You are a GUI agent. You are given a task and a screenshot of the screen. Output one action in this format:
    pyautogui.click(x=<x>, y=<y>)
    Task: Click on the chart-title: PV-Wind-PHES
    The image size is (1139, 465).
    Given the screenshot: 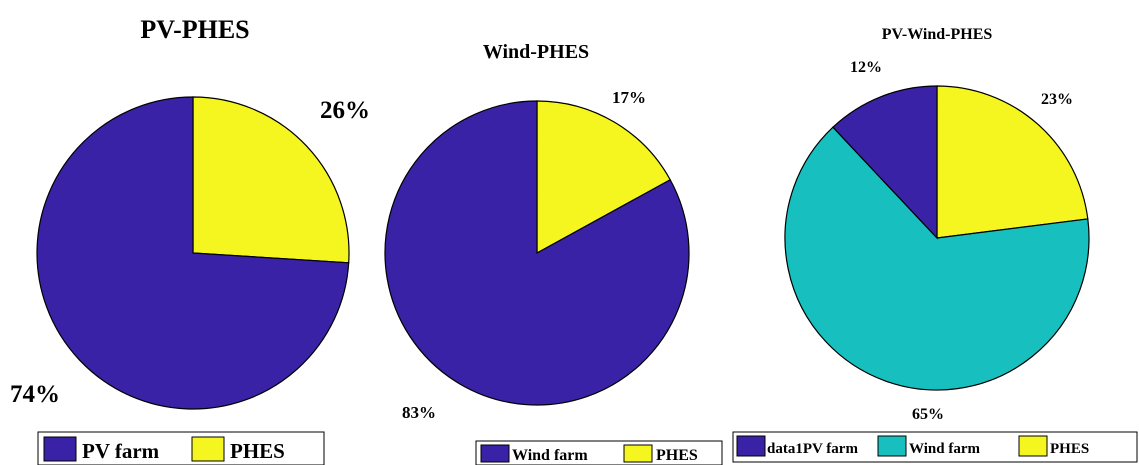 What is the action you would take?
    pyautogui.click(x=937, y=34)
    